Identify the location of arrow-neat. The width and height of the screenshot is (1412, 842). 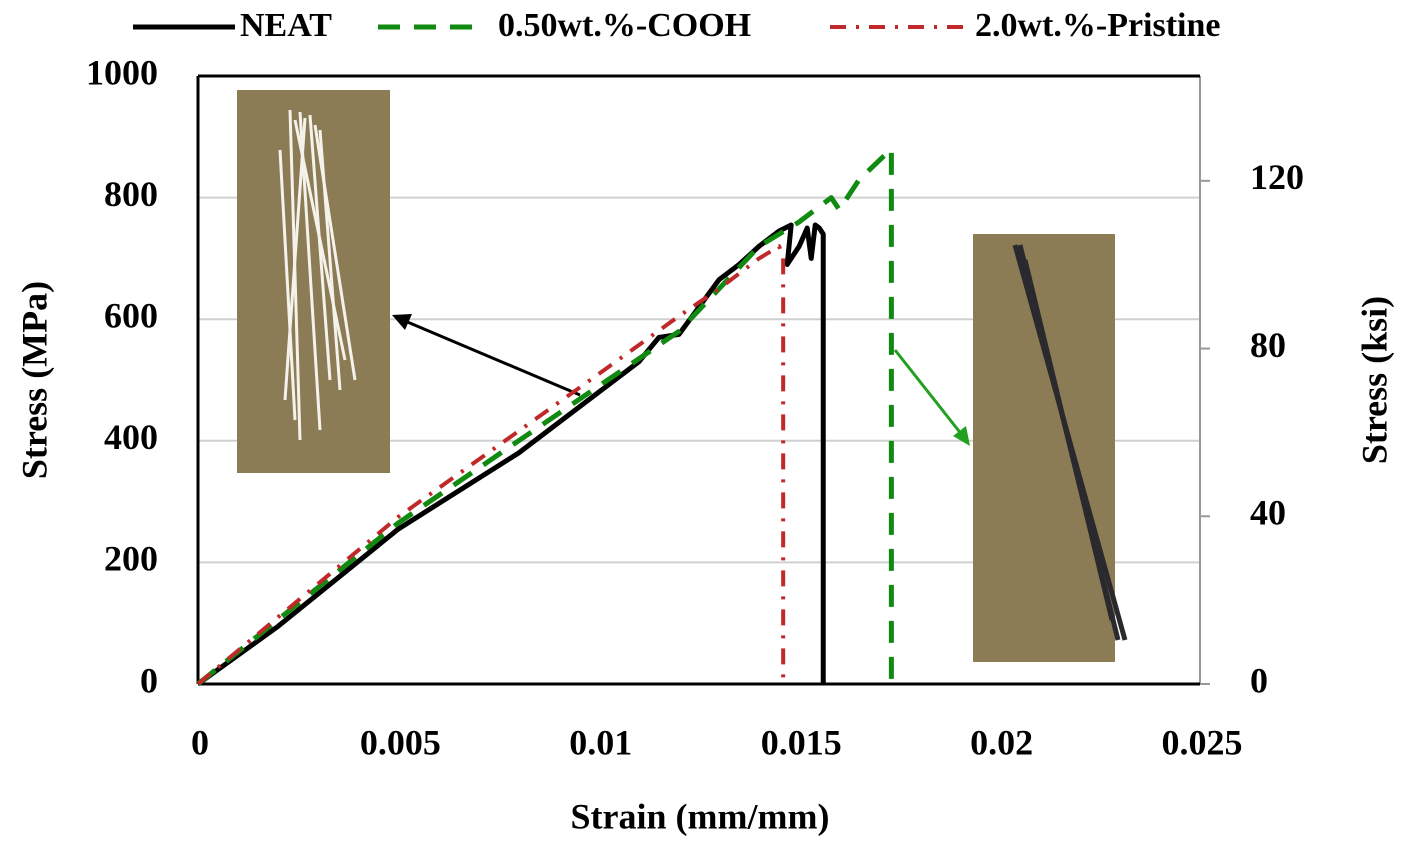
(486, 355).